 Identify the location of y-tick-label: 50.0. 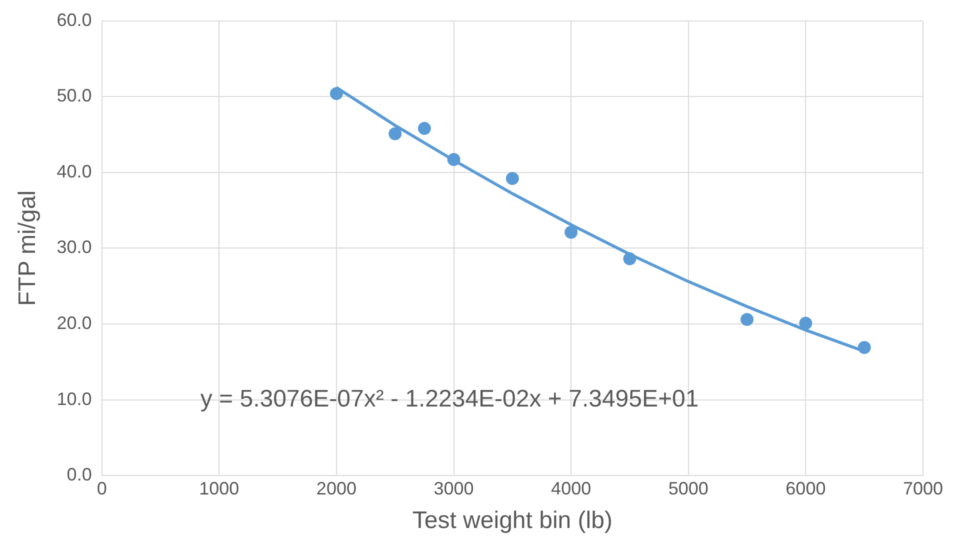
(74, 96).